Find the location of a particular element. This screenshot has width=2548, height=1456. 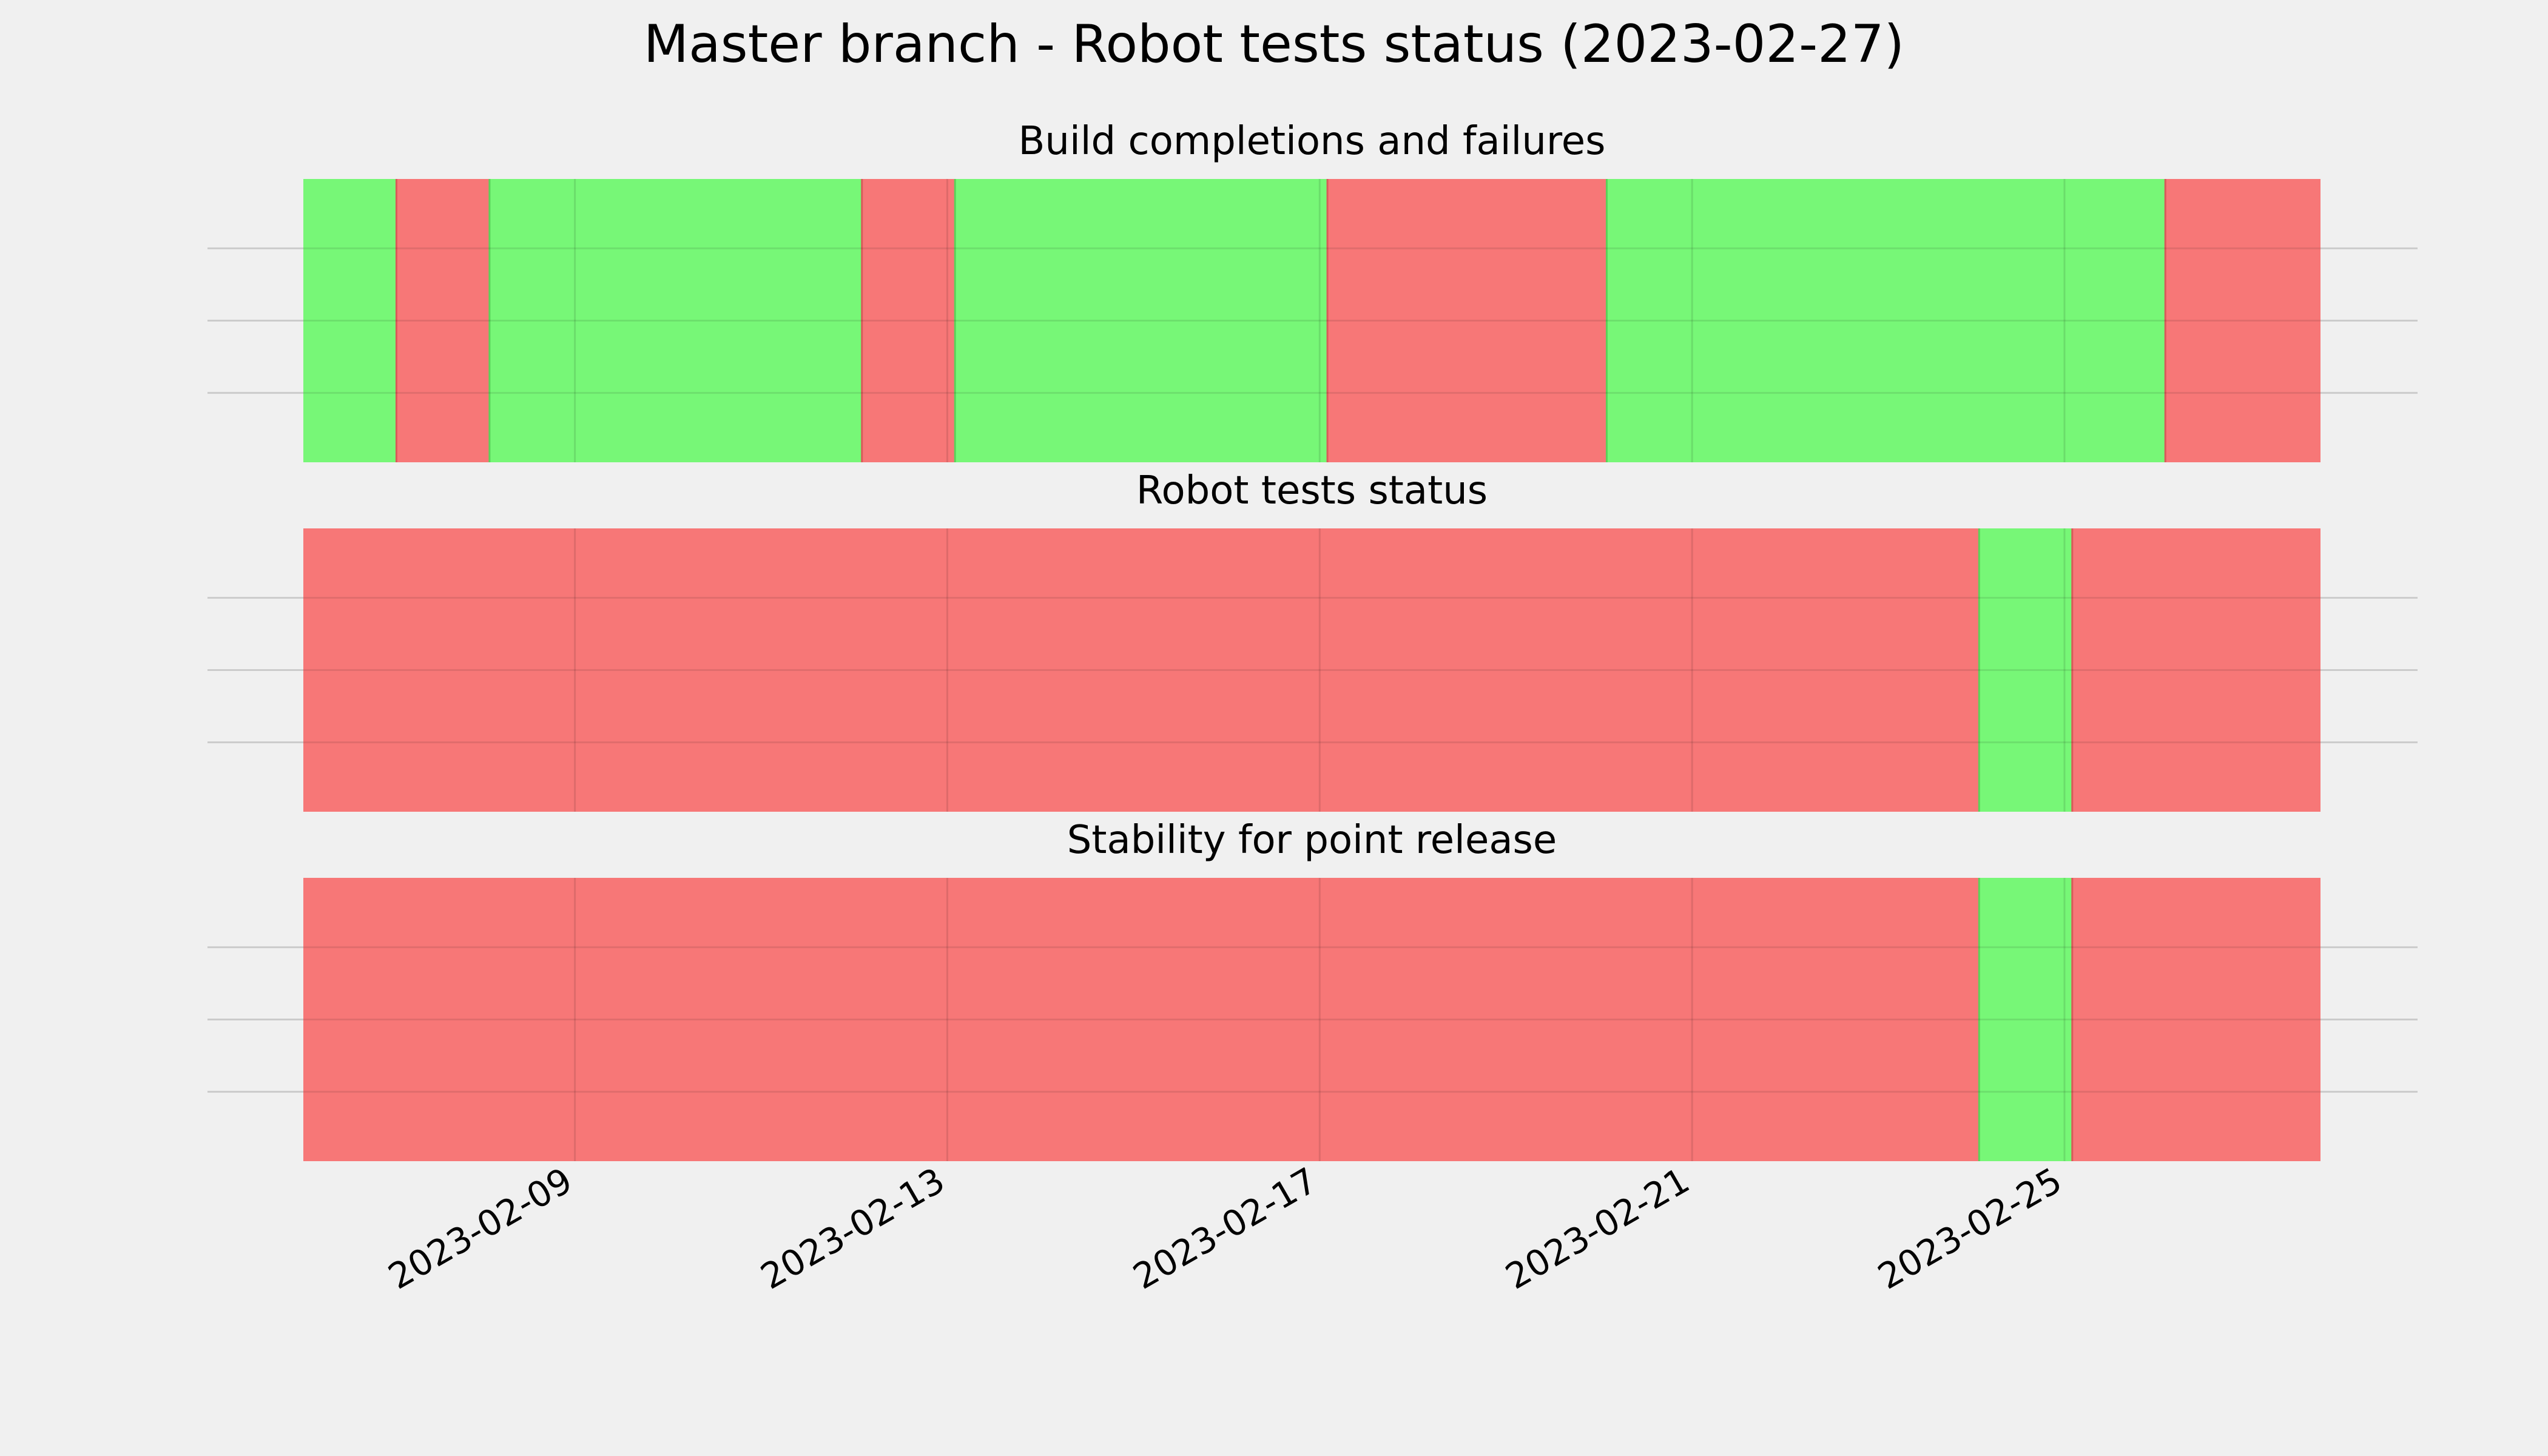

panel-title: Build completions and failures is located at coordinates (1312, 141).